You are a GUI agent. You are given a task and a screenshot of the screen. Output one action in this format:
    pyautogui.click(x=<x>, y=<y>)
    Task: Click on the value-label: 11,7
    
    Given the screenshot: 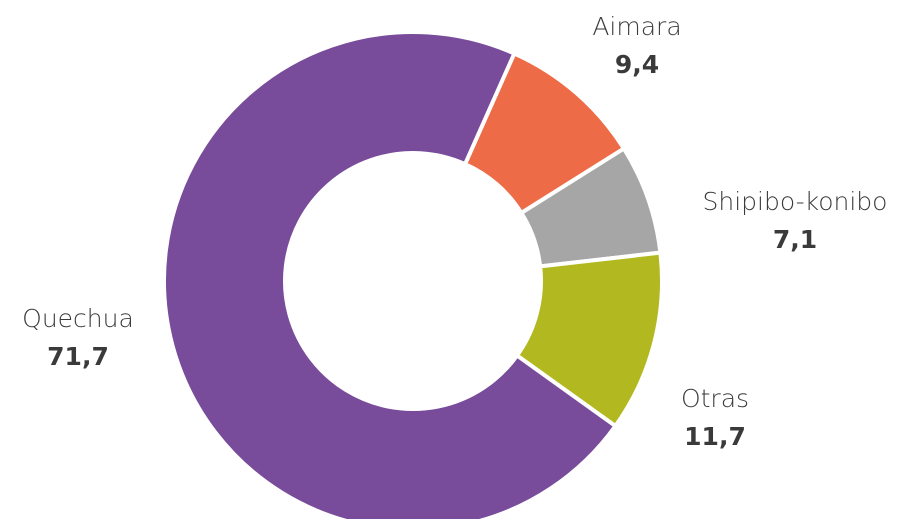 What is the action you would take?
    pyautogui.click(x=715, y=436)
    